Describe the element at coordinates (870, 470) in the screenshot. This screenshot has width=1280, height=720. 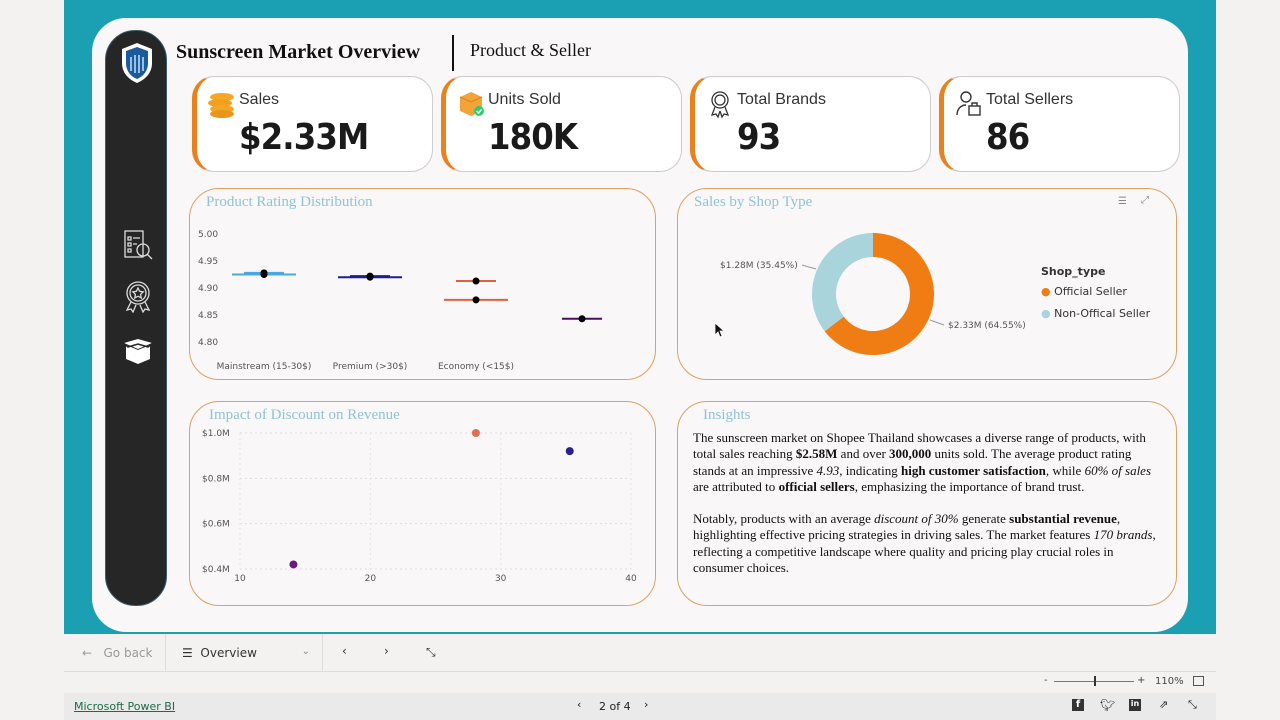
I see `insights-text-run: , indicating` at that location.